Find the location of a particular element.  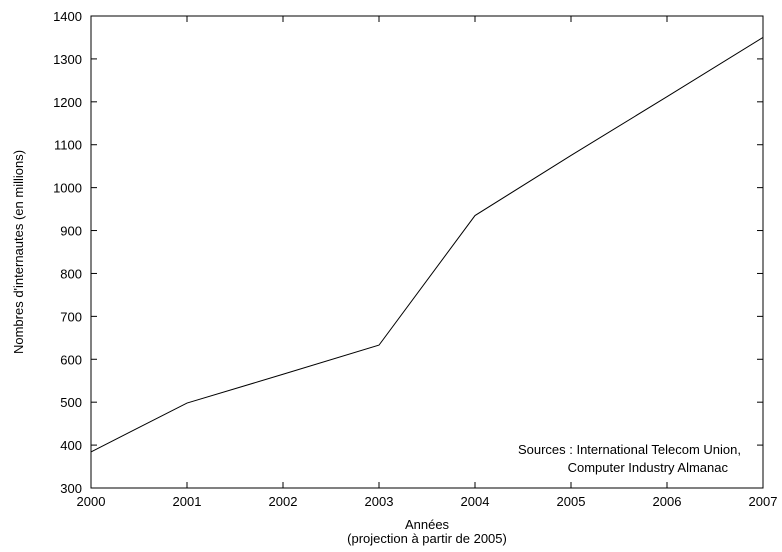

annotation-line-1: Sources : International Telecom Union, is located at coordinates (629, 449).